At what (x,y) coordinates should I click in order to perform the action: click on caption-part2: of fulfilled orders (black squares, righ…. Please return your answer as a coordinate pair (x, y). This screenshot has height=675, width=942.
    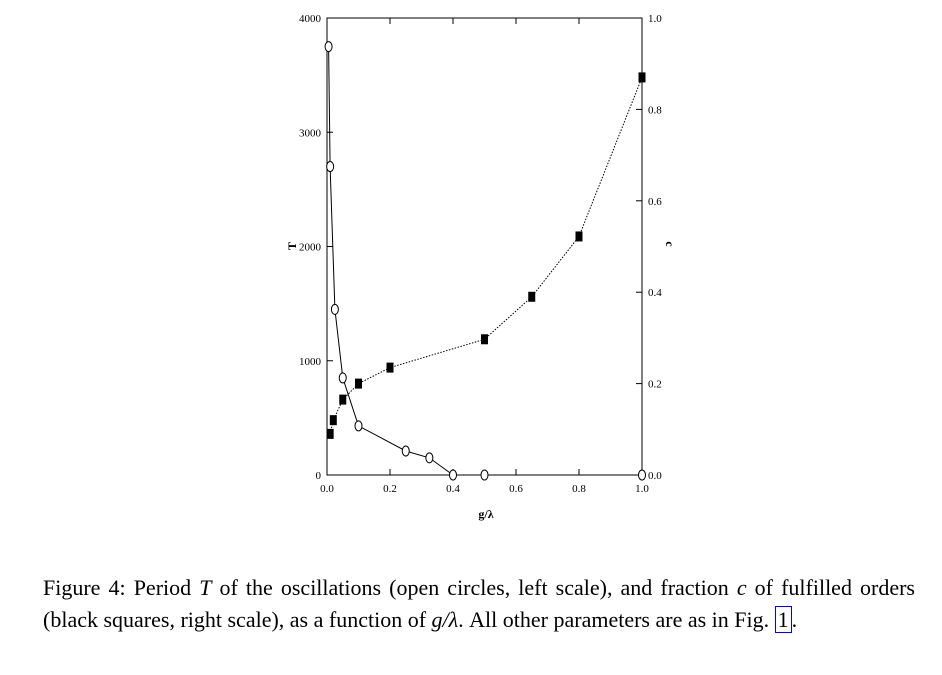
    Looking at the image, I should click on (479, 603).